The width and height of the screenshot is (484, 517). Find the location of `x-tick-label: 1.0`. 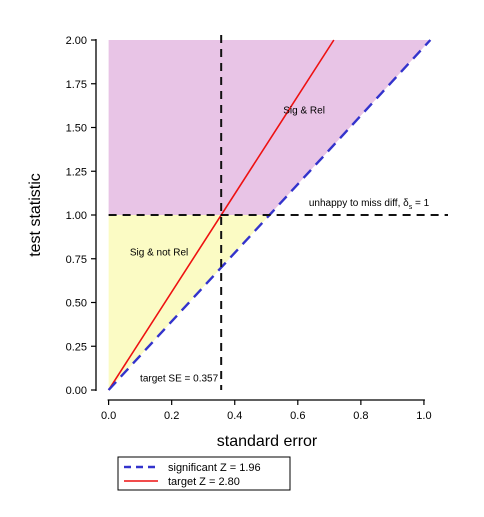

x-tick-label: 1.0 is located at coordinates (423, 416).